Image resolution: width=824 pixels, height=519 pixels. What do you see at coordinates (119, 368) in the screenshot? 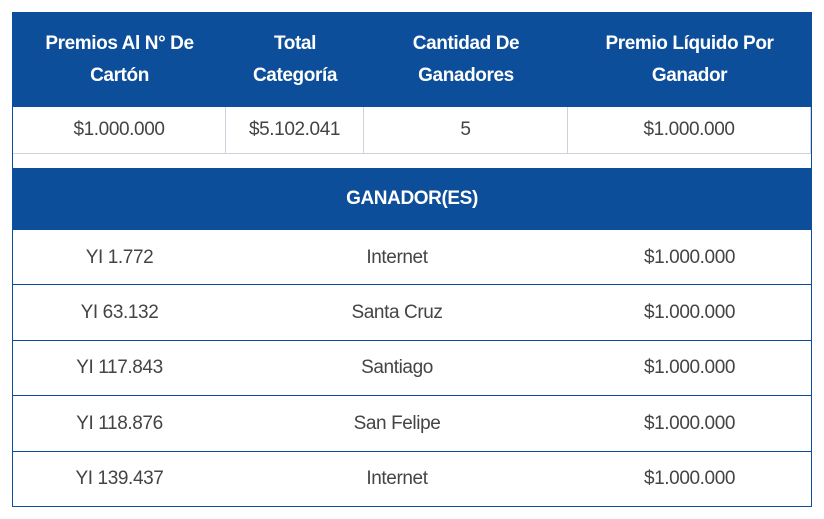
I see `winner-cell: YI 117.843` at bounding box center [119, 368].